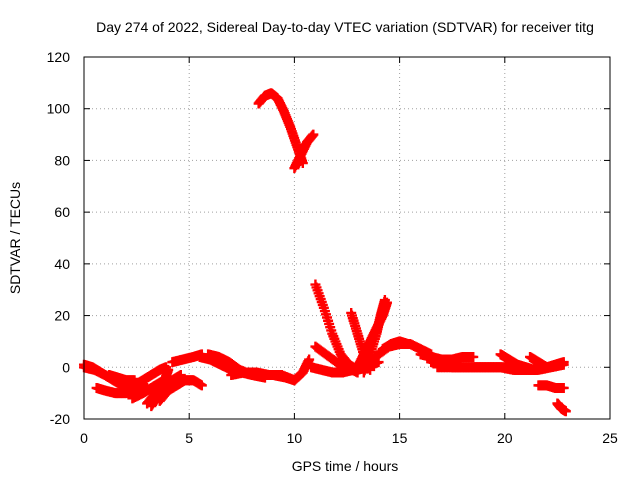 The image size is (640, 480). What do you see at coordinates (66, 367) in the screenshot?
I see `y-tick-label: 0` at bounding box center [66, 367].